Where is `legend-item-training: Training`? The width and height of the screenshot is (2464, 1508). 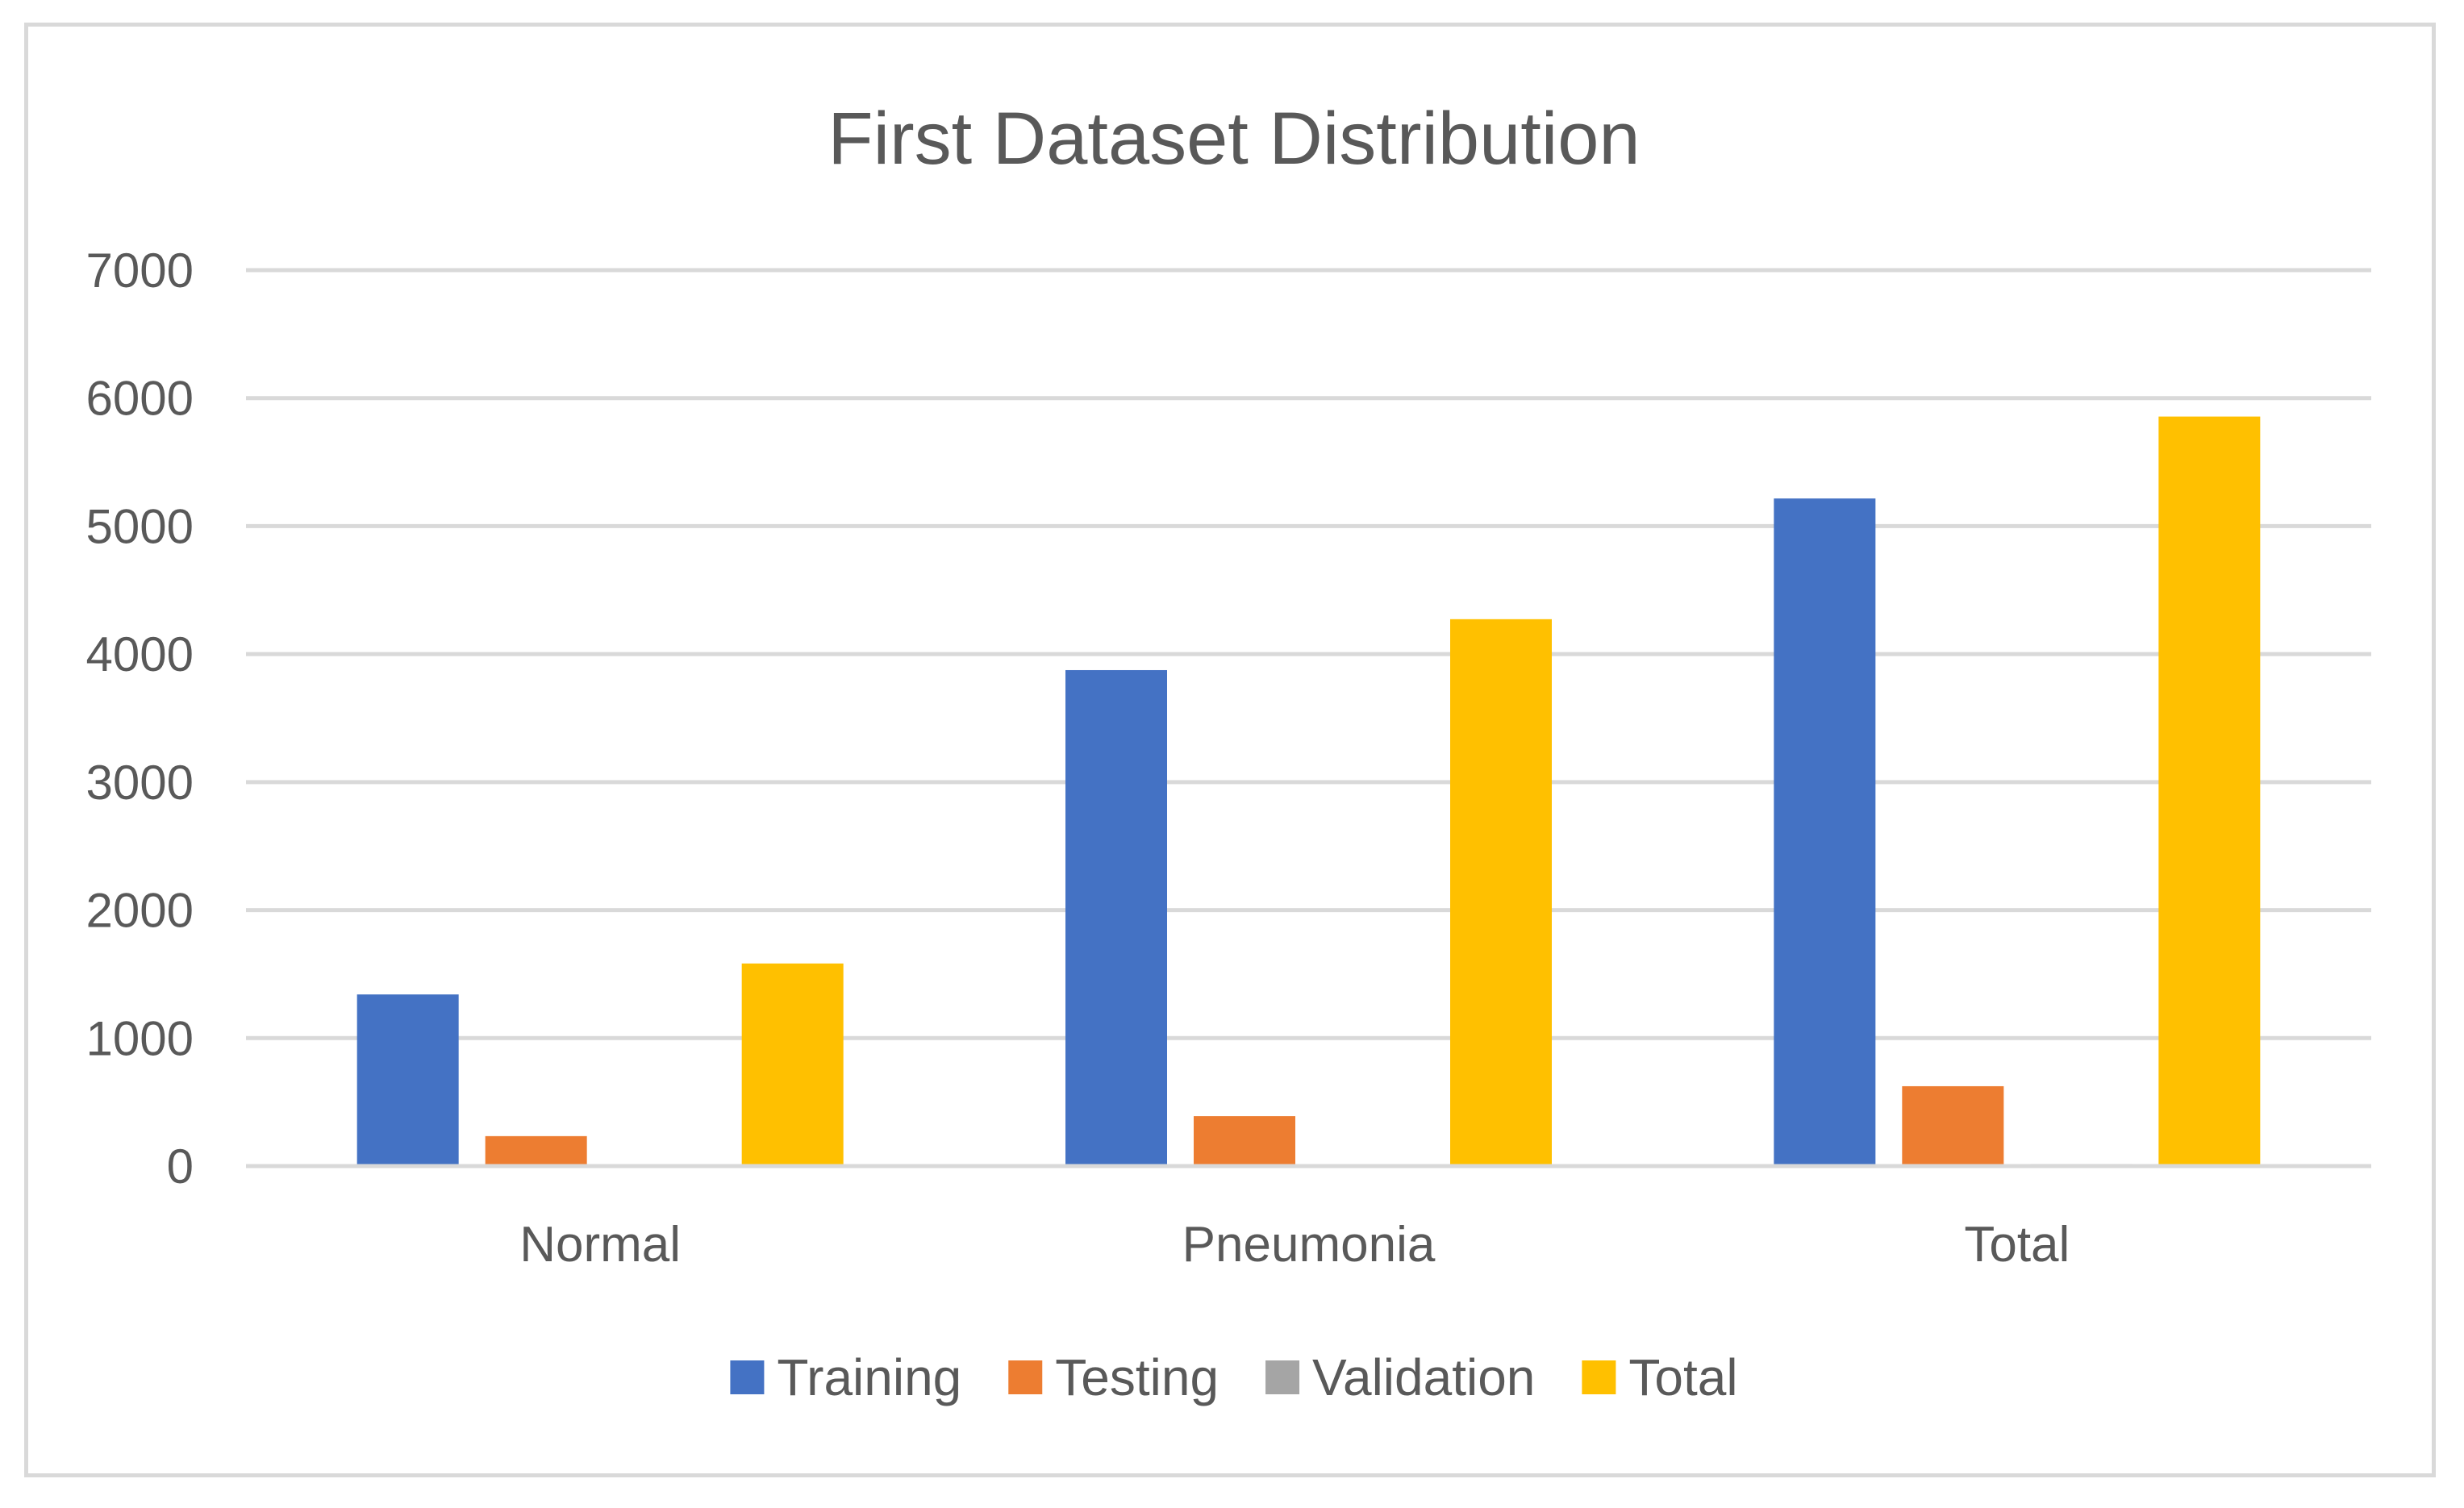 legend-item-training: Training is located at coordinates (845, 1377).